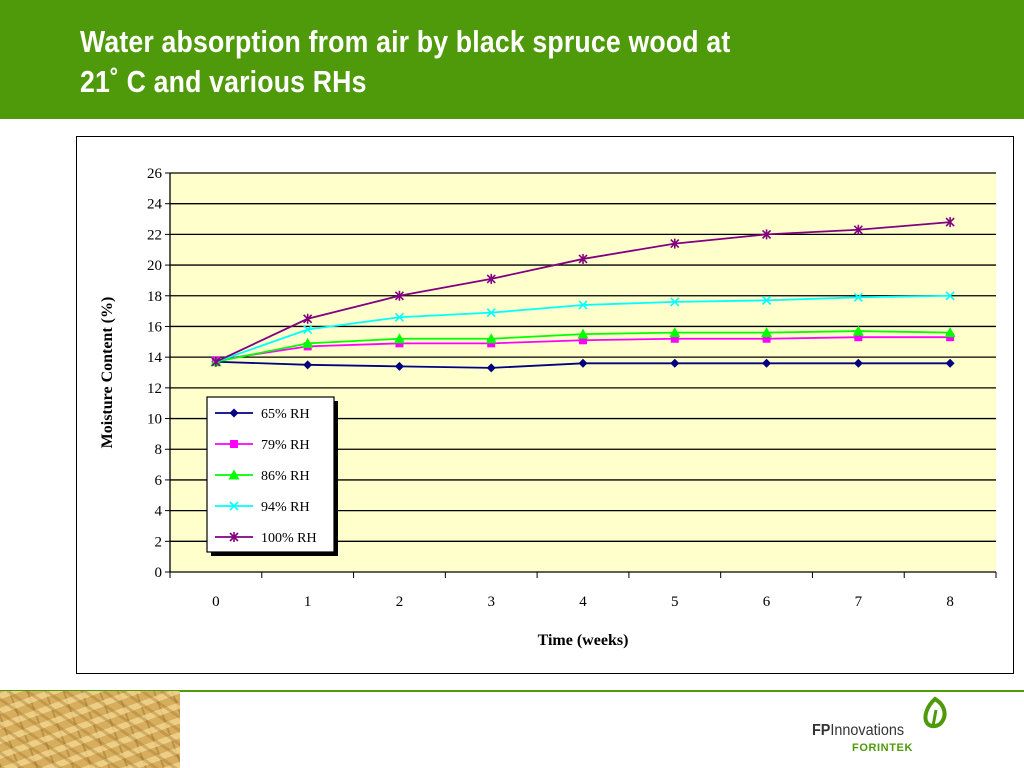 This screenshot has height=768, width=1024. What do you see at coordinates (90, 729) in the screenshot?
I see `wood-strands-image` at bounding box center [90, 729].